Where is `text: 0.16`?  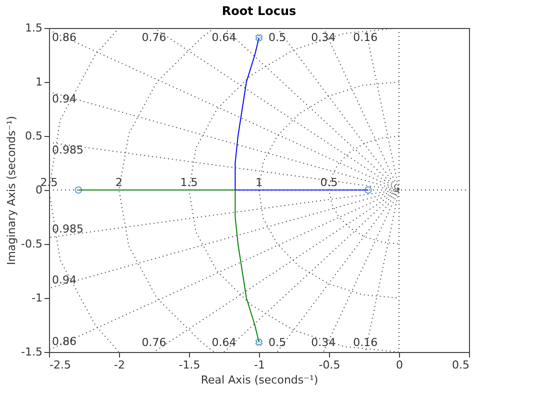 text: 0.16 is located at coordinates (365, 342).